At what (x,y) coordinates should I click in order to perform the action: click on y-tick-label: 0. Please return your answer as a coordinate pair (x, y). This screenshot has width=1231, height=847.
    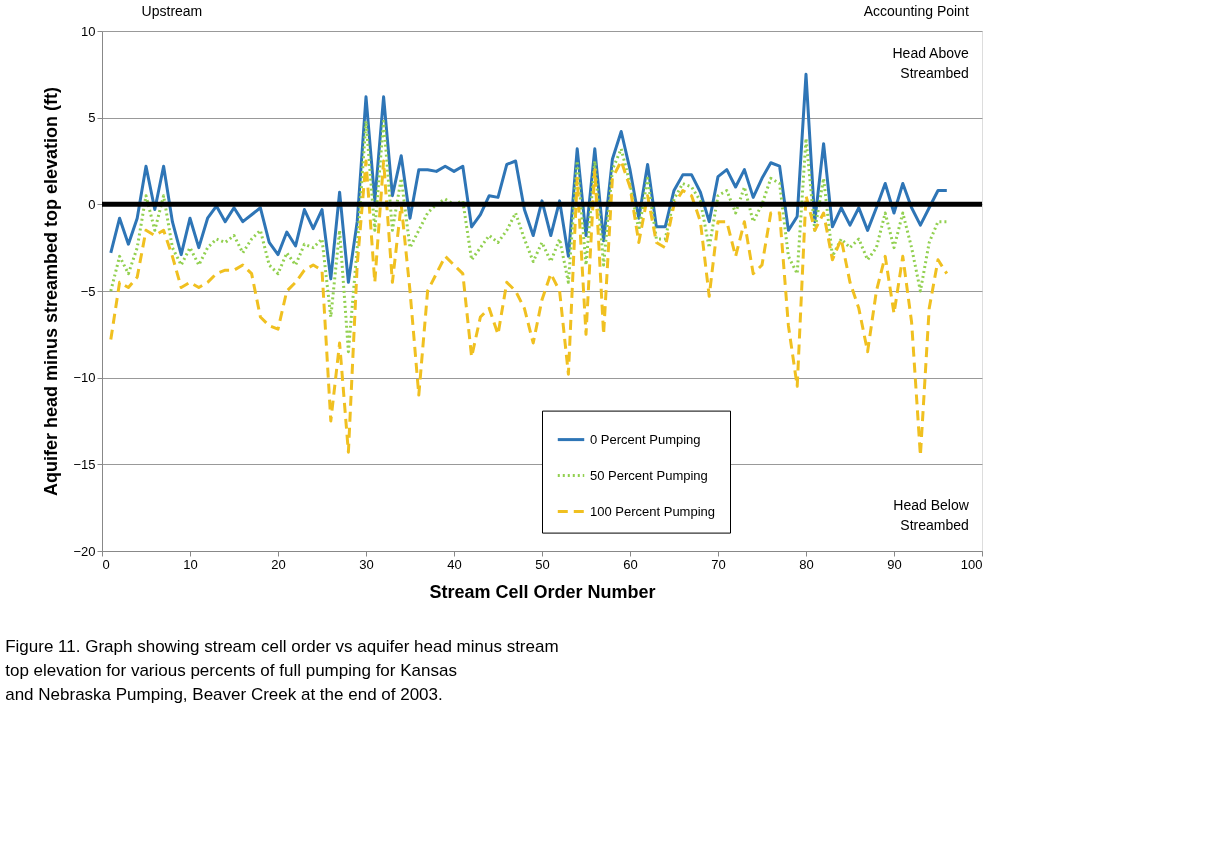
    Looking at the image, I should click on (92, 204).